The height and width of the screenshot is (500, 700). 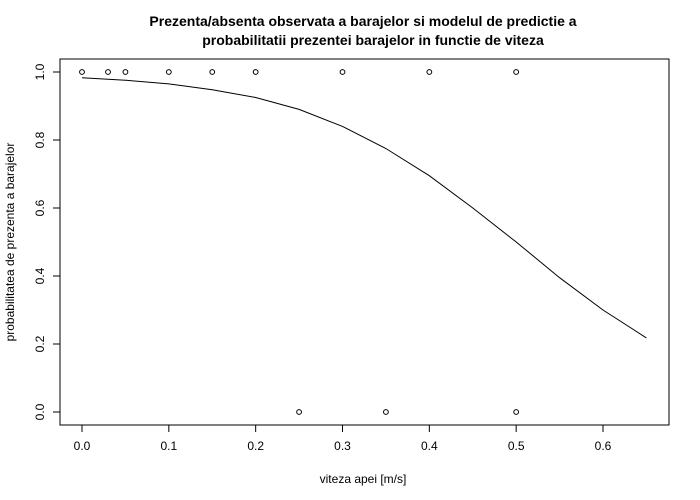 What do you see at coordinates (82, 446) in the screenshot?
I see `x-tick-label: 0.0` at bounding box center [82, 446].